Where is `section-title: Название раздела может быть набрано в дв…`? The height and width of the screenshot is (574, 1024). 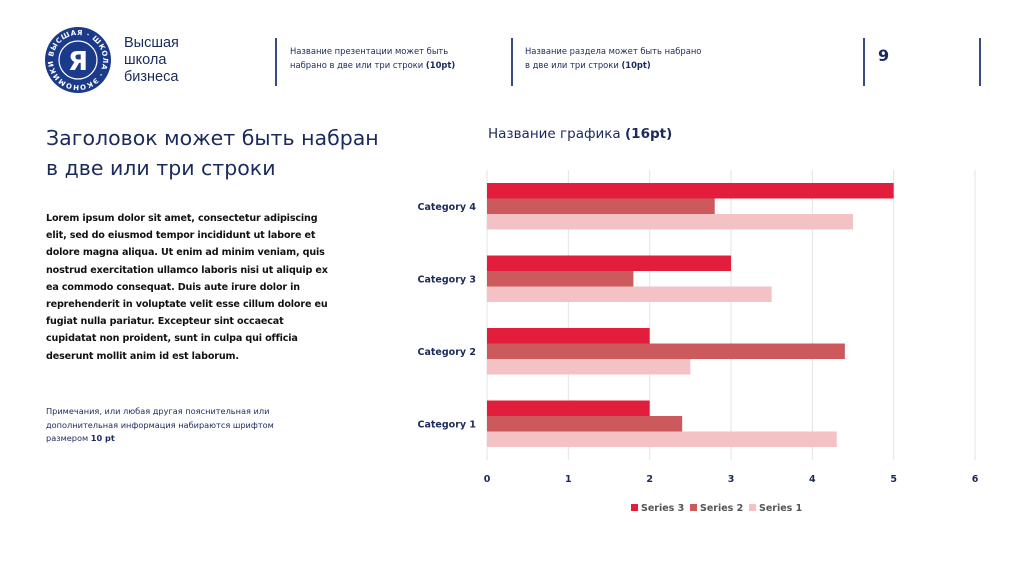 section-title: Название раздела может быть набрано в дв… is located at coordinates (613, 58).